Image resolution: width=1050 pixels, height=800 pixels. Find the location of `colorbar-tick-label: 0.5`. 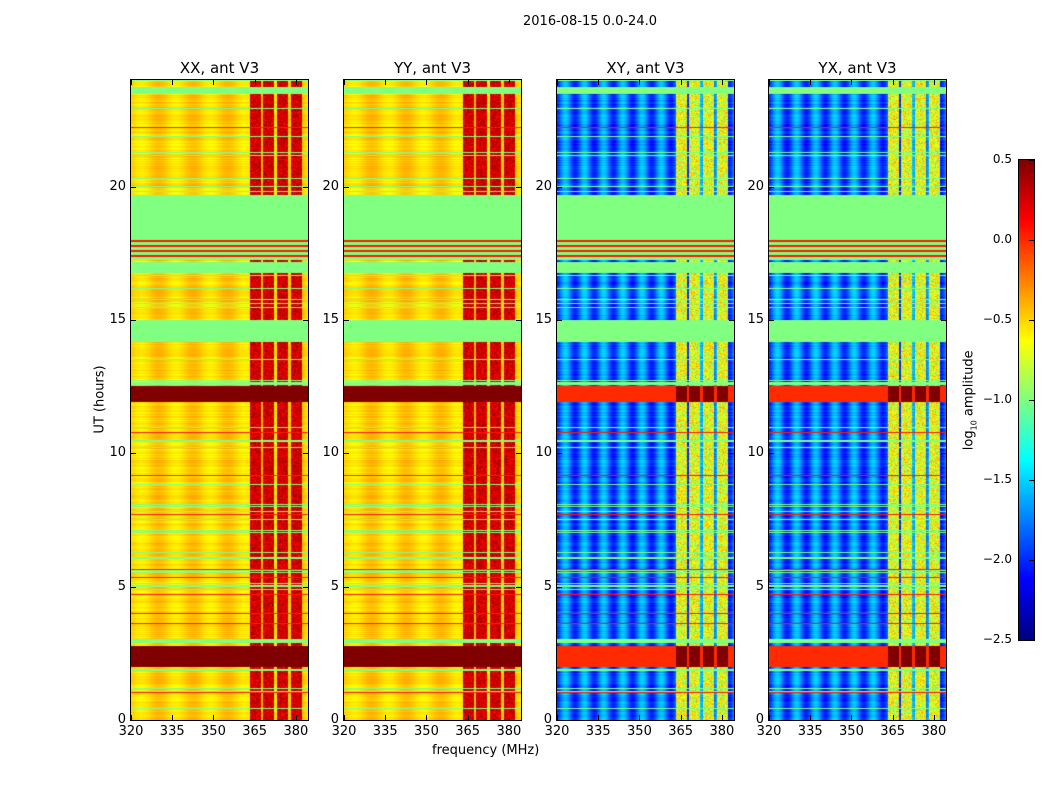

colorbar-tick-label: 0.5 is located at coordinates (1002, 159).